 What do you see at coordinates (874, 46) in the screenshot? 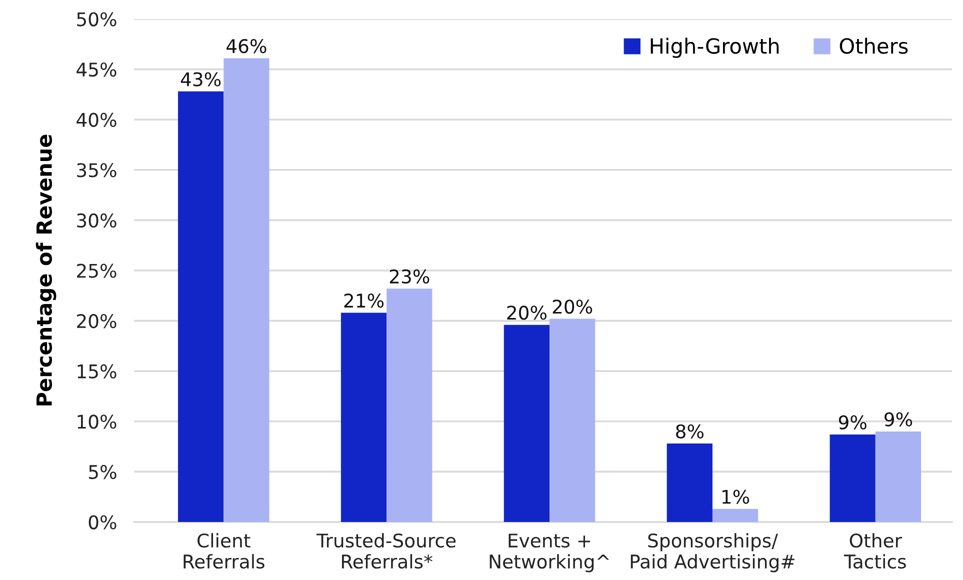
I see `legend-label: Others` at bounding box center [874, 46].